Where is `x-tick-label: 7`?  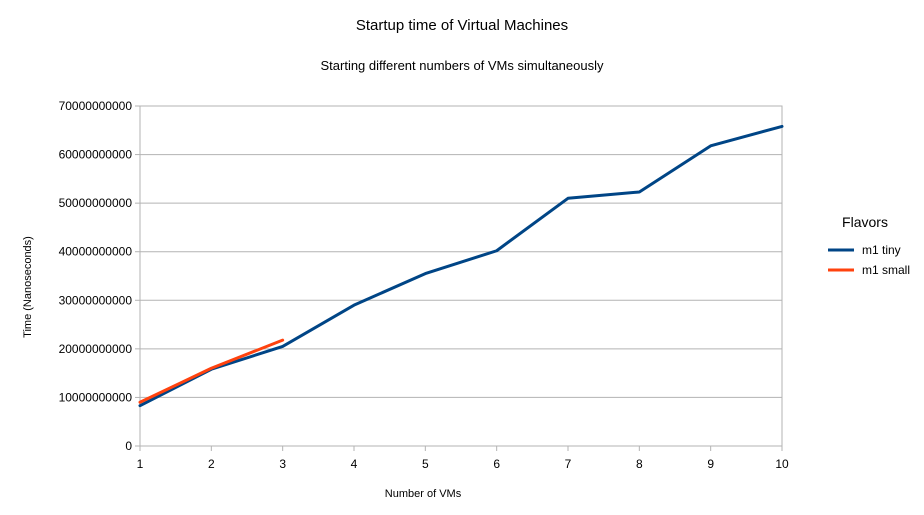
x-tick-label: 7 is located at coordinates (568, 464).